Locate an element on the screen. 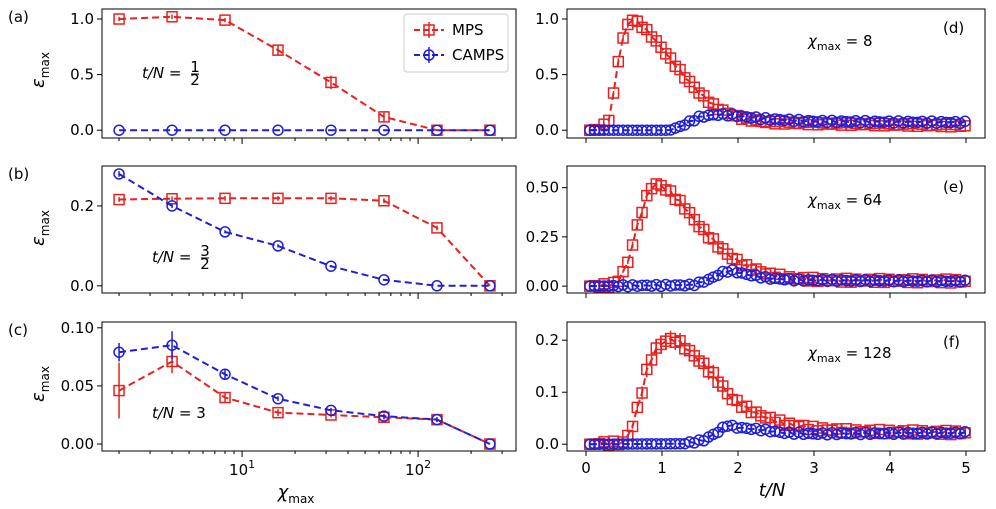  panel-label-a: (a) is located at coordinates (18, 17).